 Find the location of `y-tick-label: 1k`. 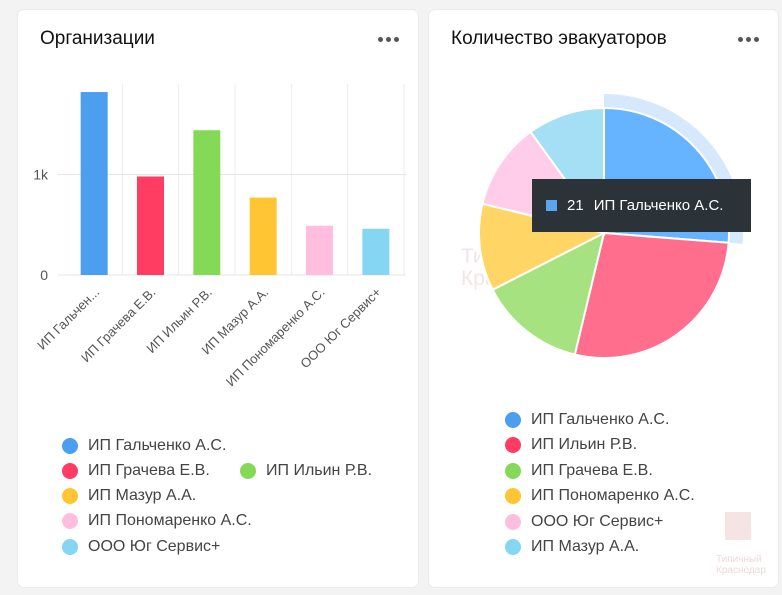

y-tick-label: 1k is located at coordinates (41, 174).